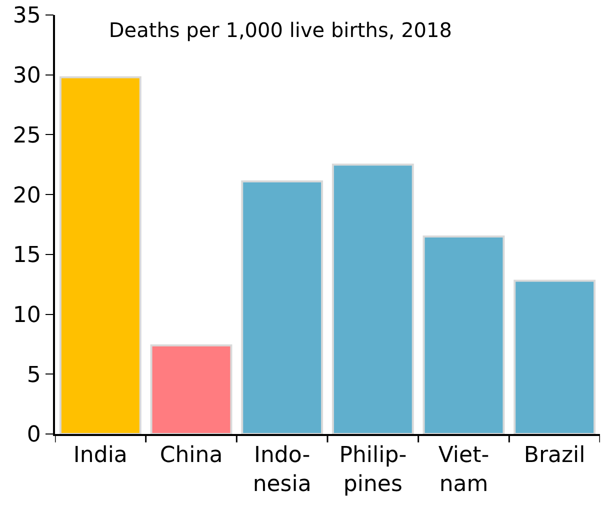  I want to click on y-tick-label: 35, so click(26, 16).